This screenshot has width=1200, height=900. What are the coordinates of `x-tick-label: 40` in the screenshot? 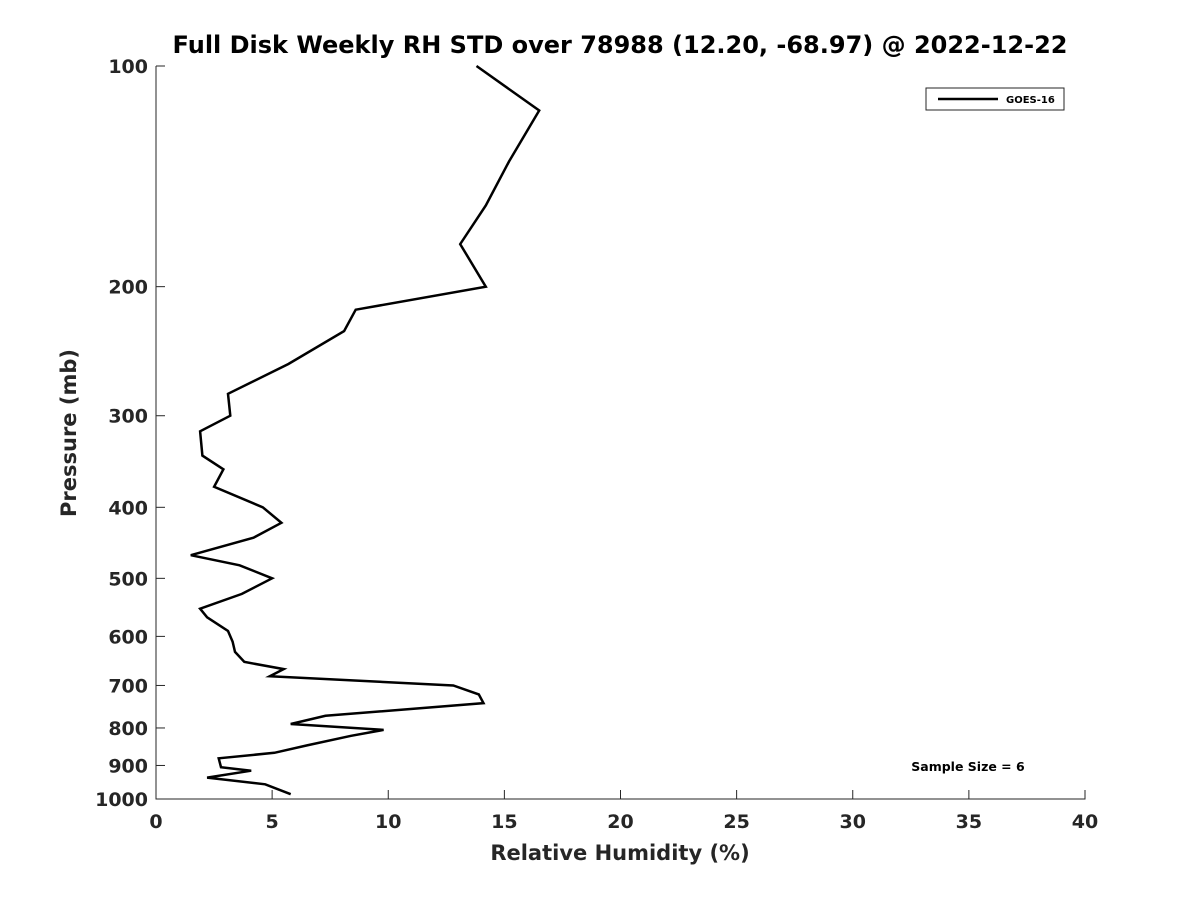 It's located at (1085, 822).